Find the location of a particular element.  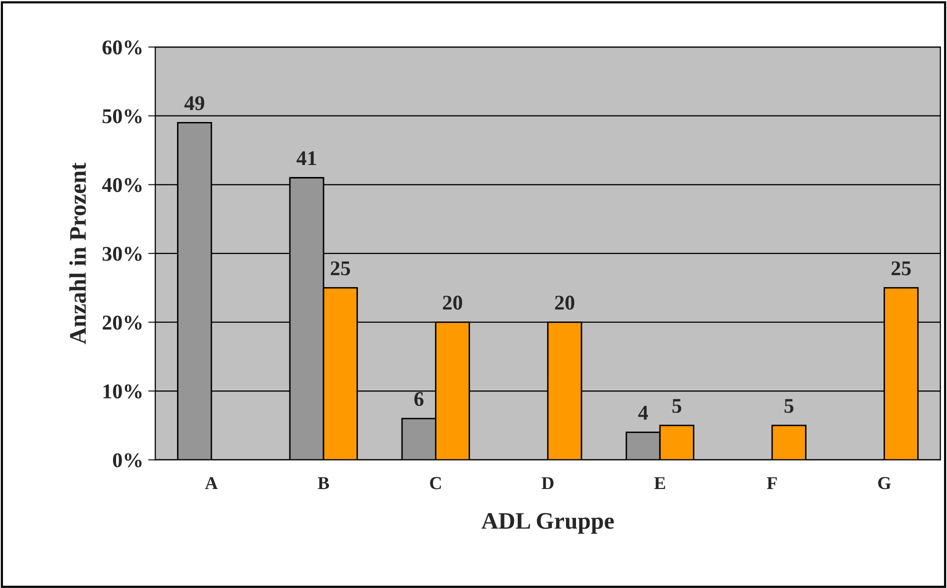

y-tick-label: 30% is located at coordinates (122, 253).